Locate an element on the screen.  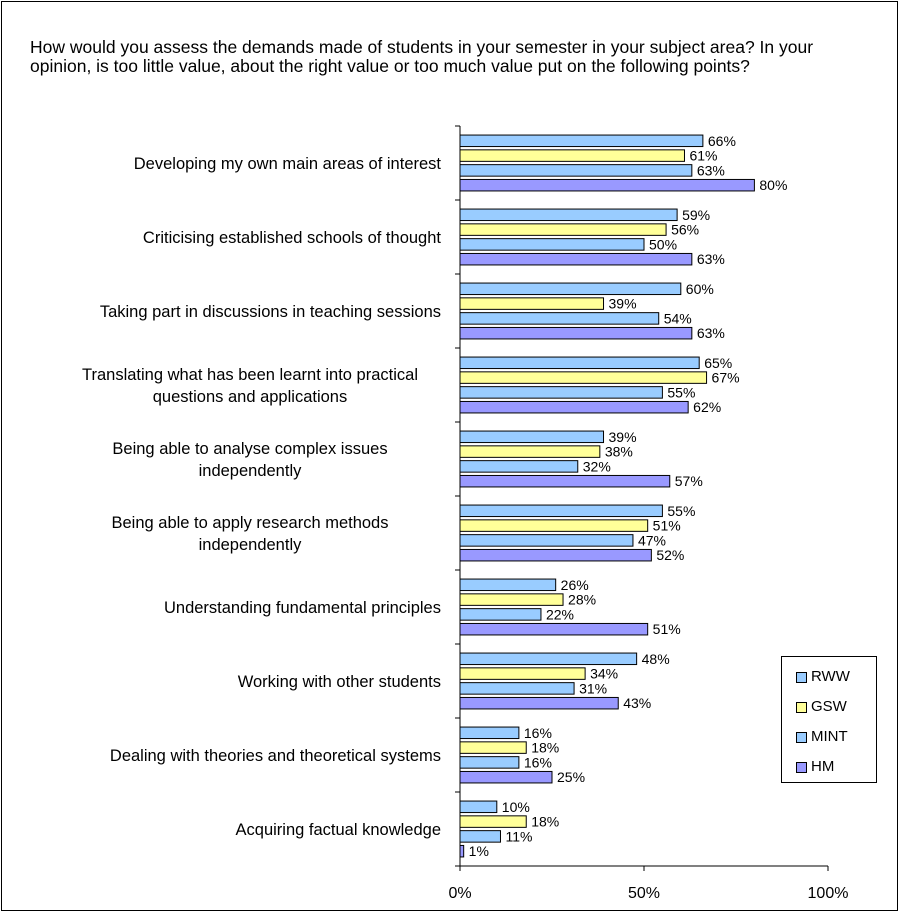
data-label: 52% is located at coordinates (670, 555).